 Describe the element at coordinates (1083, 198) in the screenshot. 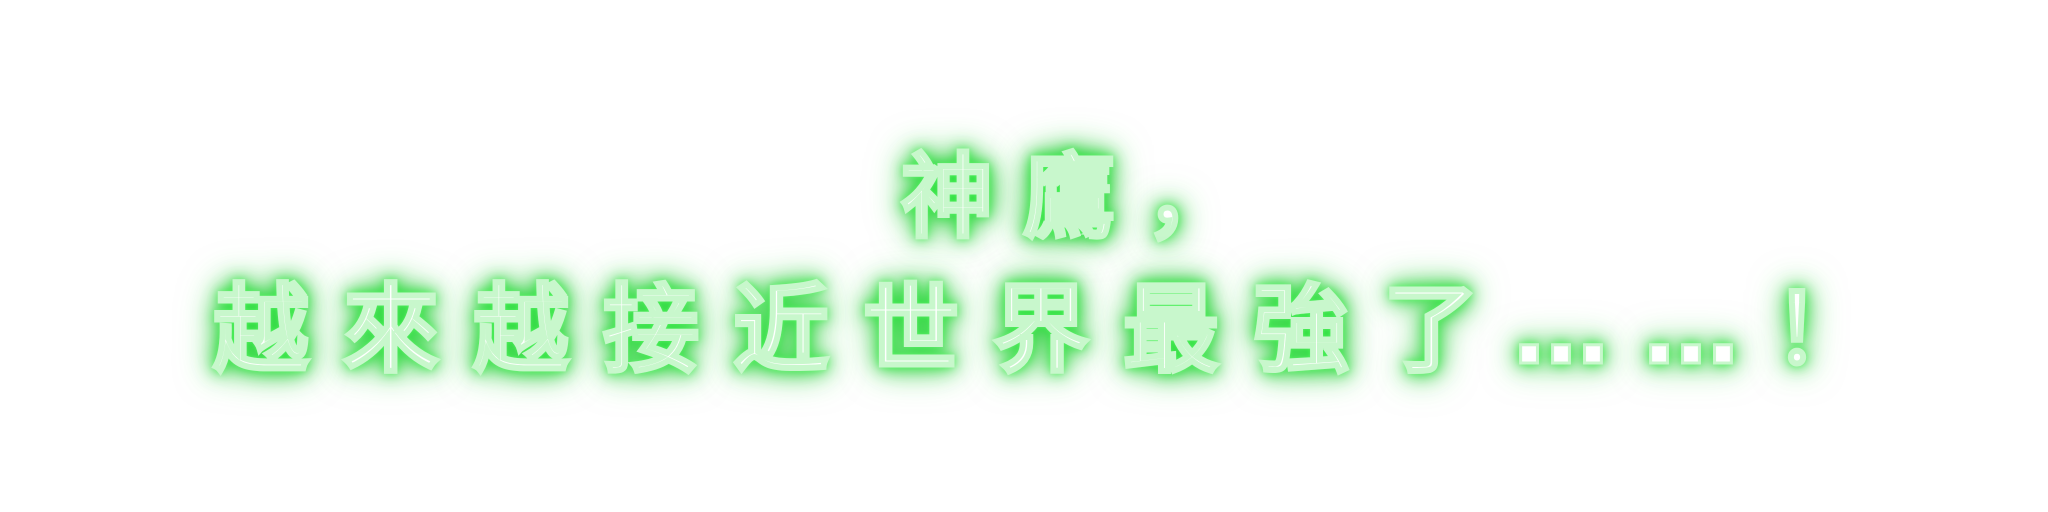

I see `dialogue-line-1: 神鷹，` at that location.